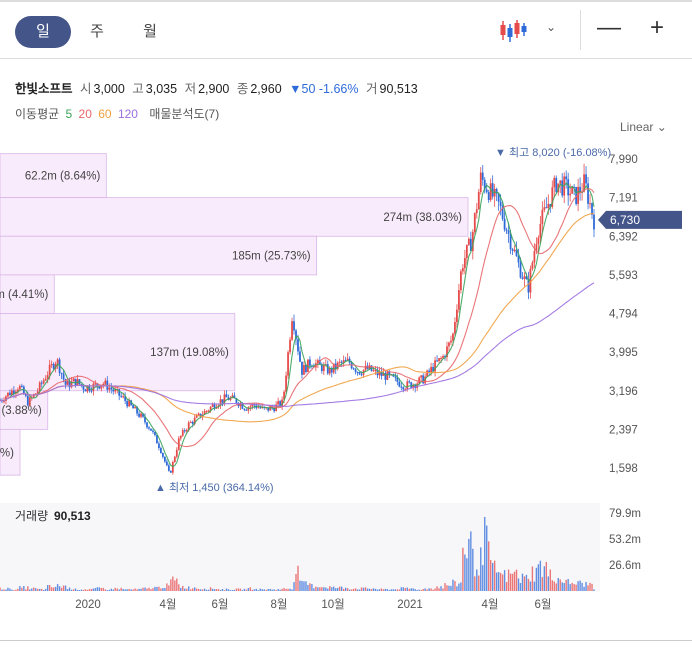 Image resolution: width=692 pixels, height=654 pixels. What do you see at coordinates (44, 89) in the screenshot?
I see `stock-name: 한빛소프트` at bounding box center [44, 89].